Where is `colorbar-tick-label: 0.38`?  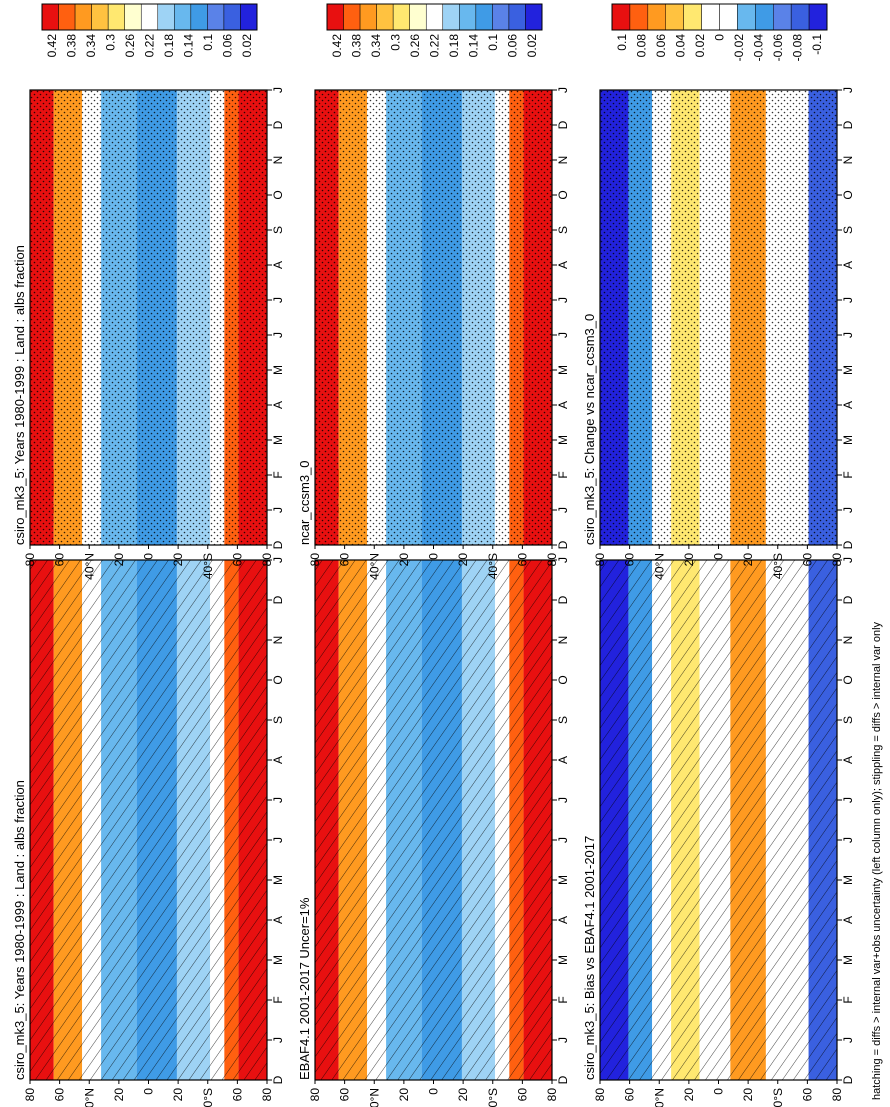 colorbar-tick-label: 0.38 is located at coordinates (356, 46).